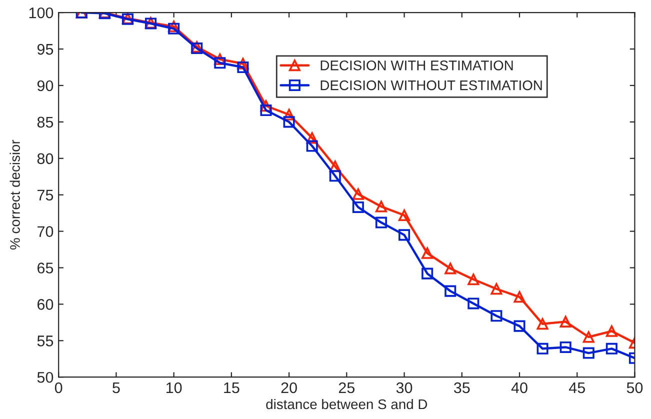 Image resolution: width=651 pixels, height=419 pixels. What do you see at coordinates (45, 49) in the screenshot?
I see `y-tick-label: 95` at bounding box center [45, 49].